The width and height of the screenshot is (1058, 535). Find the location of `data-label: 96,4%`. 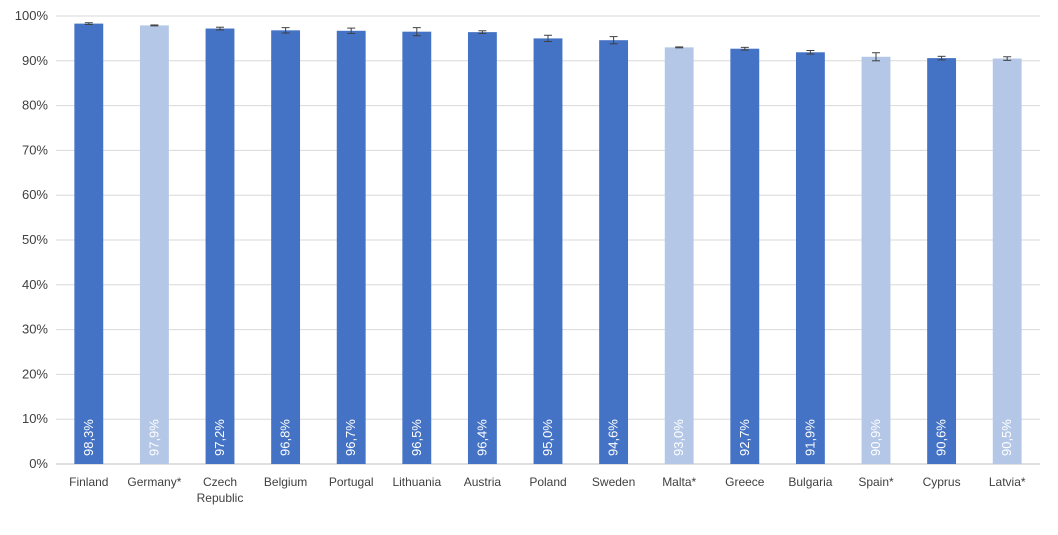

data-label: 96,4% is located at coordinates (481, 437).